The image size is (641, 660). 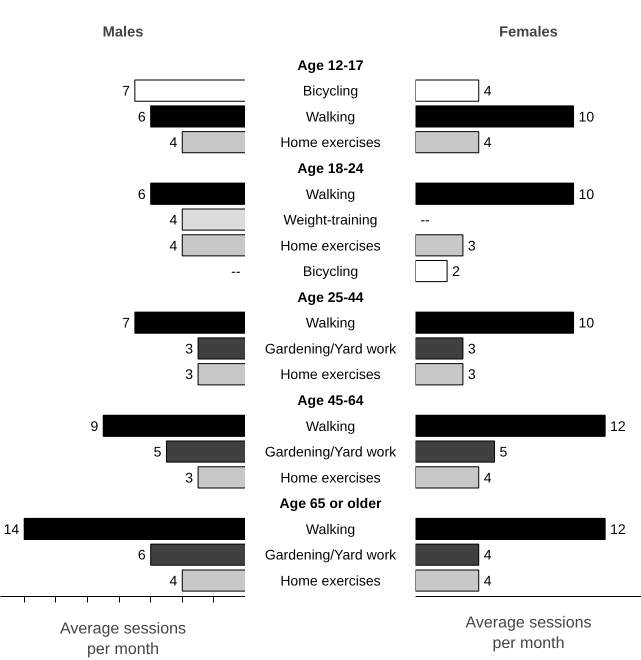 I want to click on chart-title: Males, so click(x=123, y=32).